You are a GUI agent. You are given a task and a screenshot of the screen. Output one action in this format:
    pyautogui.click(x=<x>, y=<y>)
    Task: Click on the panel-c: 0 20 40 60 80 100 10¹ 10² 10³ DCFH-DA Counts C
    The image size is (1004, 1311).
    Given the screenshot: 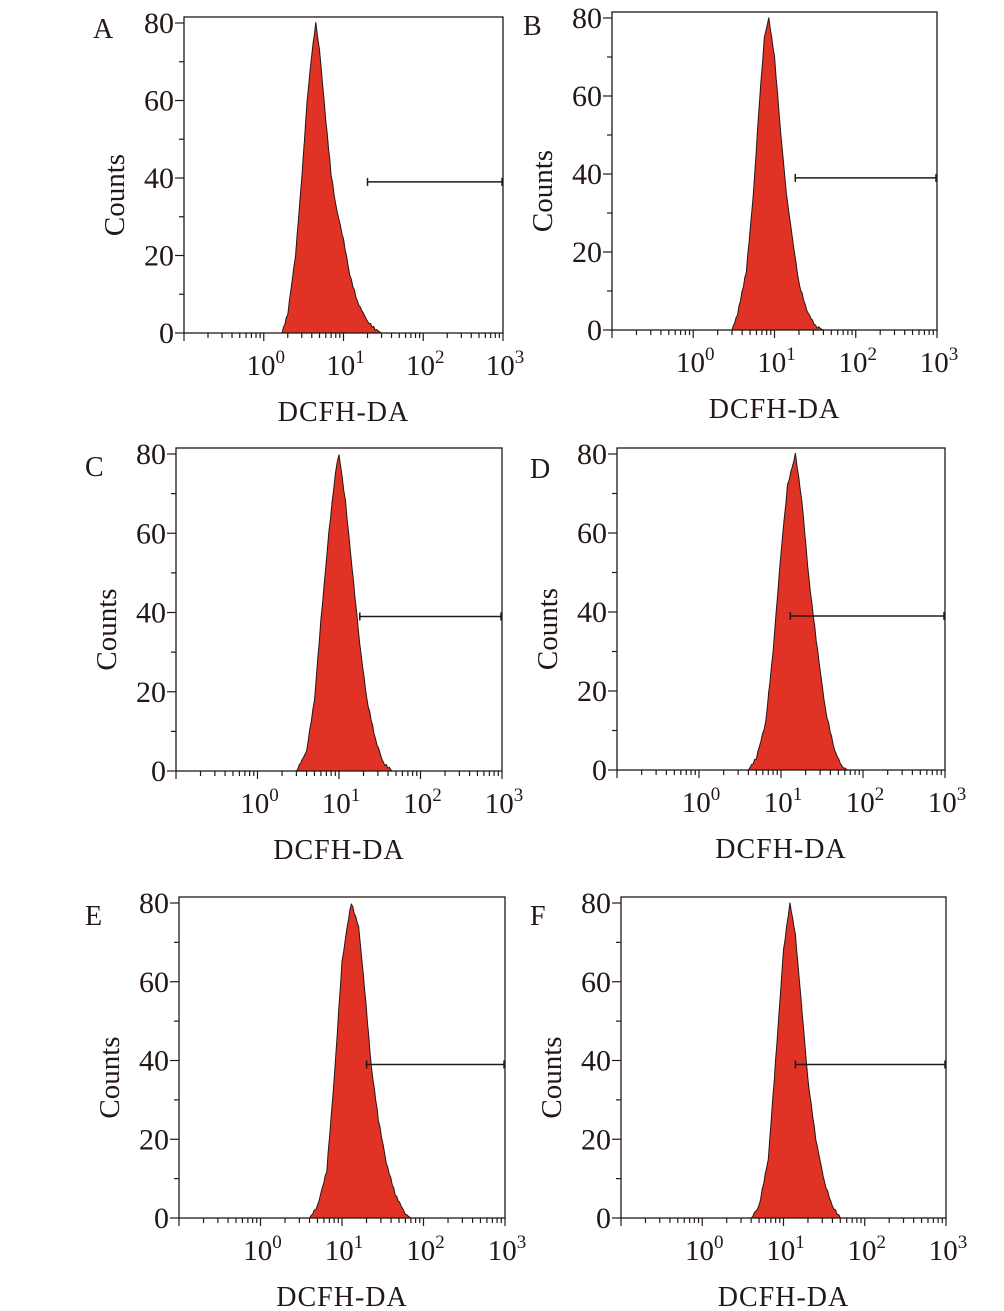 What is the action you would take?
    pyautogui.click(x=304, y=652)
    